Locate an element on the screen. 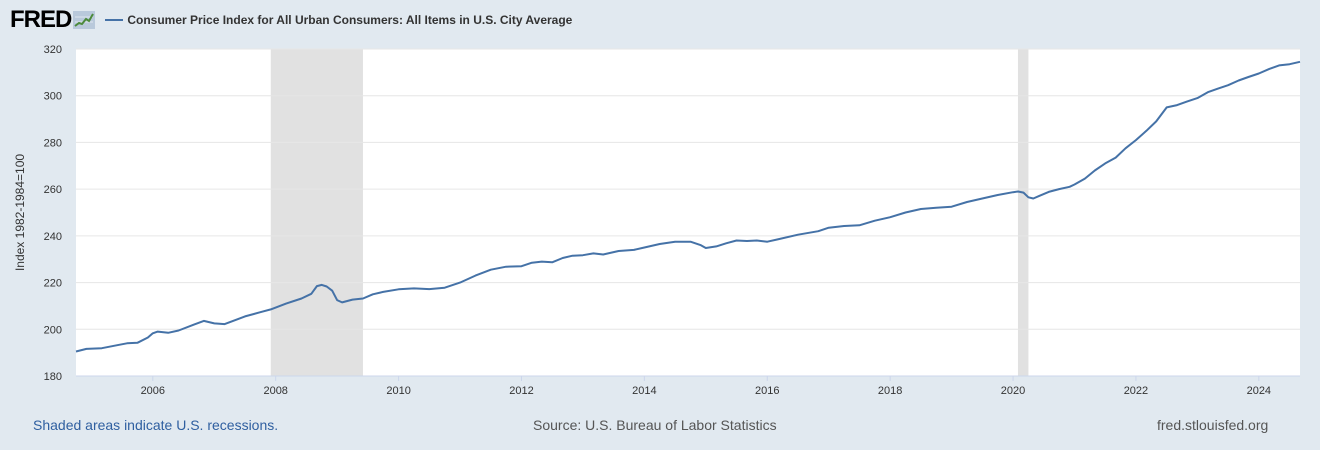  y-tick-label: 220 is located at coordinates (53, 284).